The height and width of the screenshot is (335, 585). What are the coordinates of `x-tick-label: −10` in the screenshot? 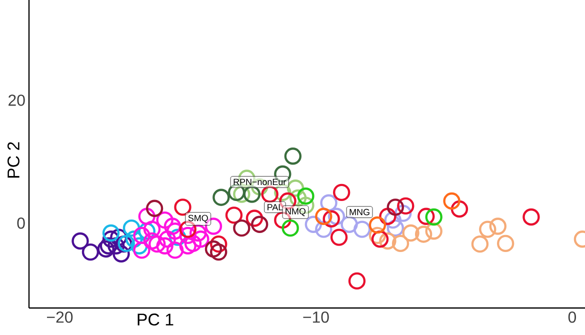 It's located at (316, 317).